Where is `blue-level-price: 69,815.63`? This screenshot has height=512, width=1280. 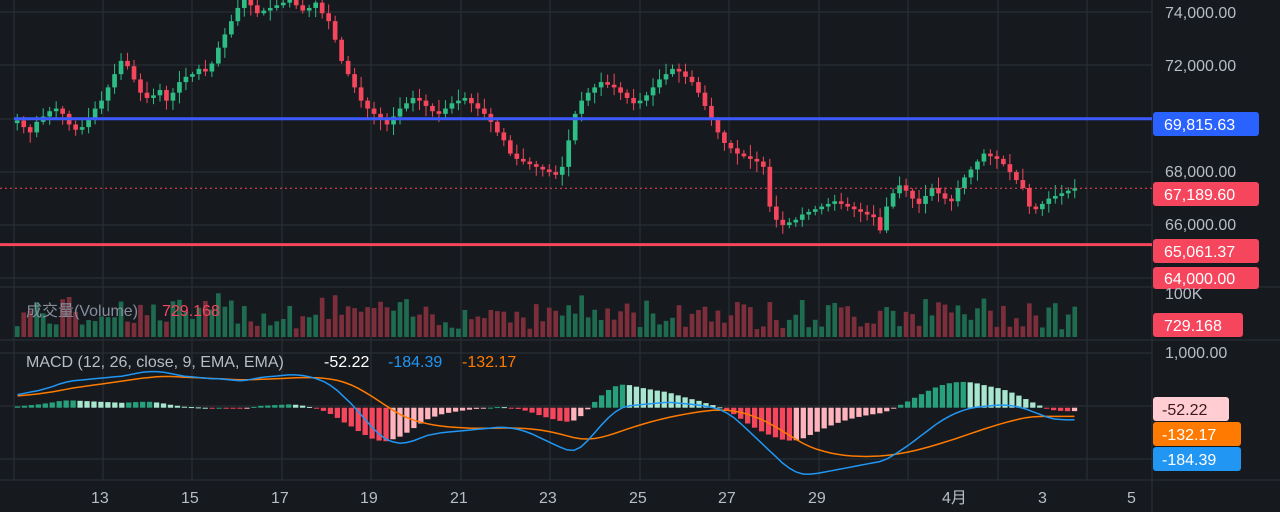 blue-level-price: 69,815.63 is located at coordinates (1199, 125).